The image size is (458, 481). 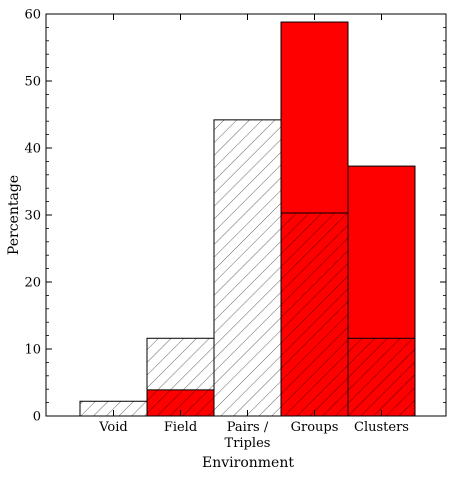 I want to click on x-tick-label-4: Clusters, so click(x=381, y=427).